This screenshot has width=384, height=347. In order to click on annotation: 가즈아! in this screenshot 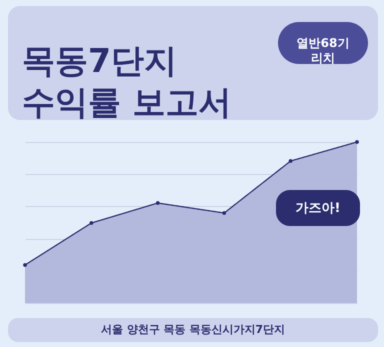, I will do `click(318, 208)`.